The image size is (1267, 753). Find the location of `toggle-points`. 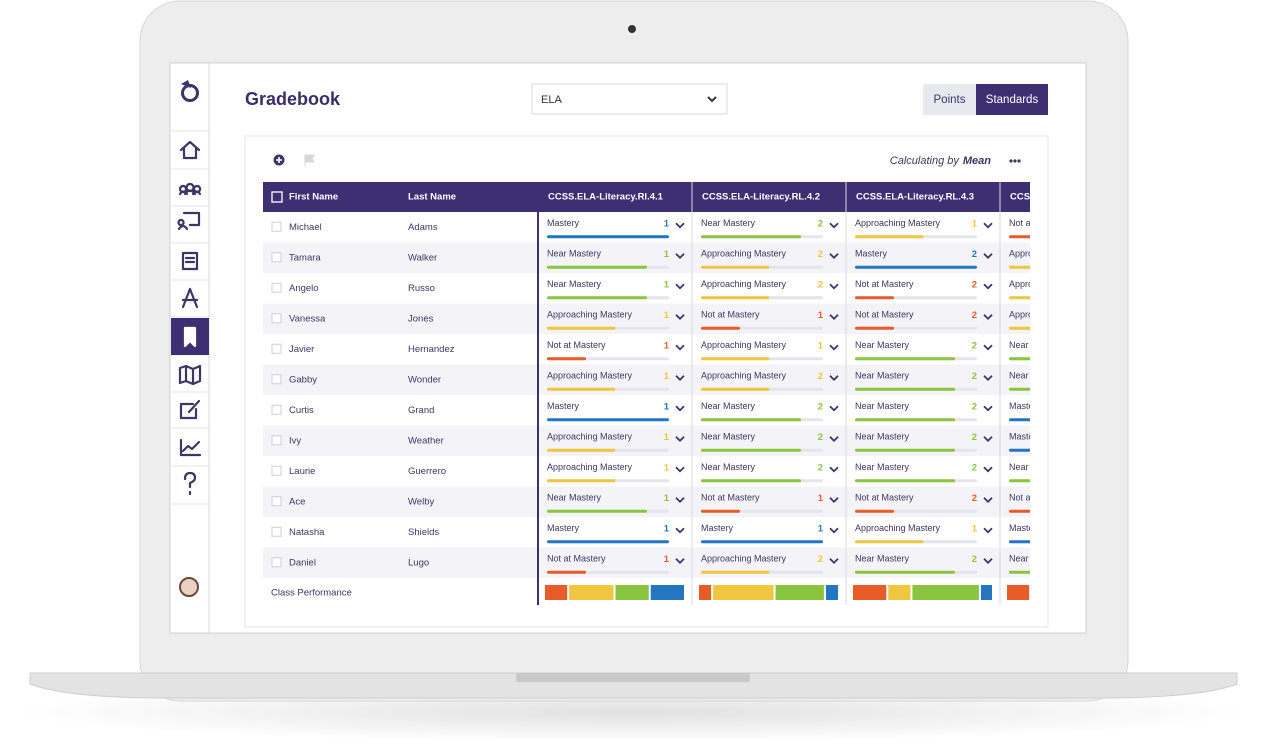

toggle-points is located at coordinates (949, 99).